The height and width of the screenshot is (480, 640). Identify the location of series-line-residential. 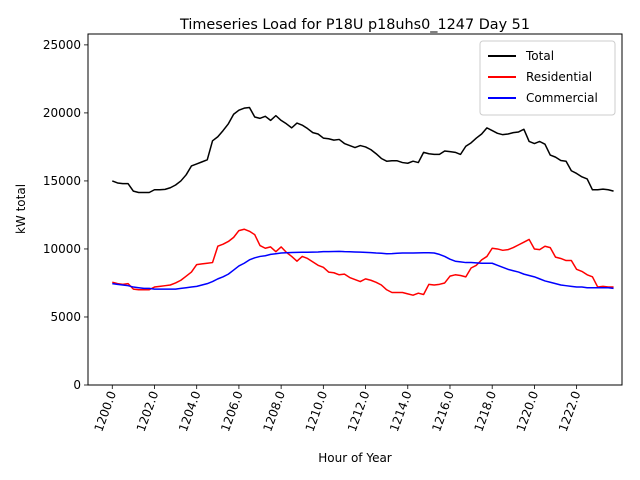
(363, 262).